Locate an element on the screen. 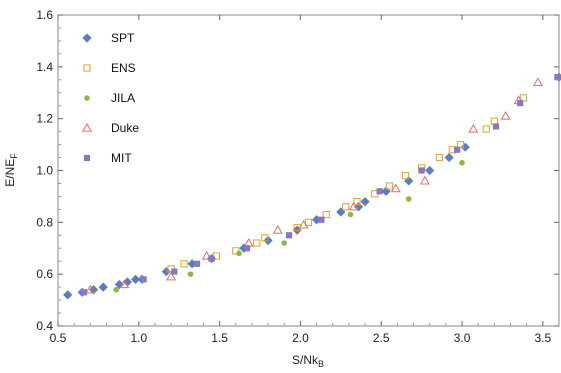  legend-label-ens: ENS is located at coordinates (123, 68).